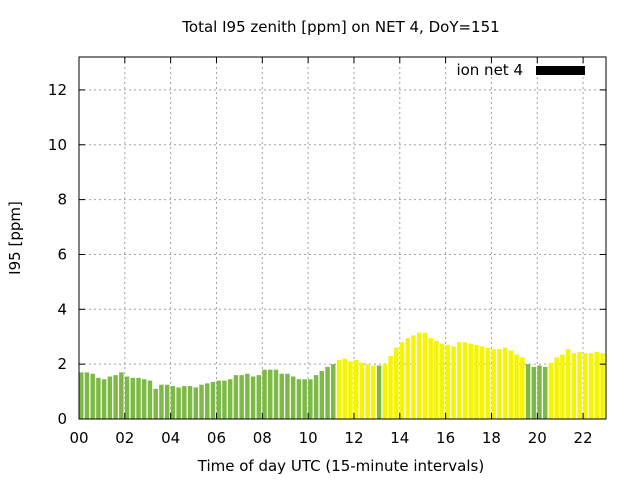 This screenshot has width=640, height=480. I want to click on legend: ion net 4, so click(520, 70).